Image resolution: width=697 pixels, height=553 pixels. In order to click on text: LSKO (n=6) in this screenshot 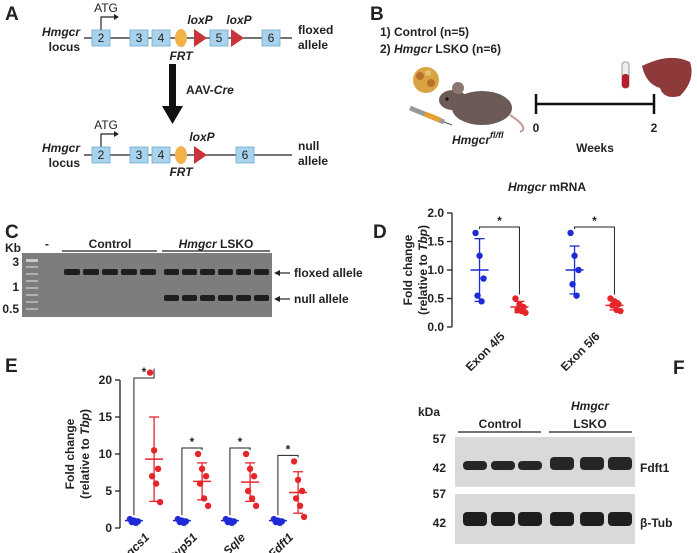, I will do `click(466, 49)`.